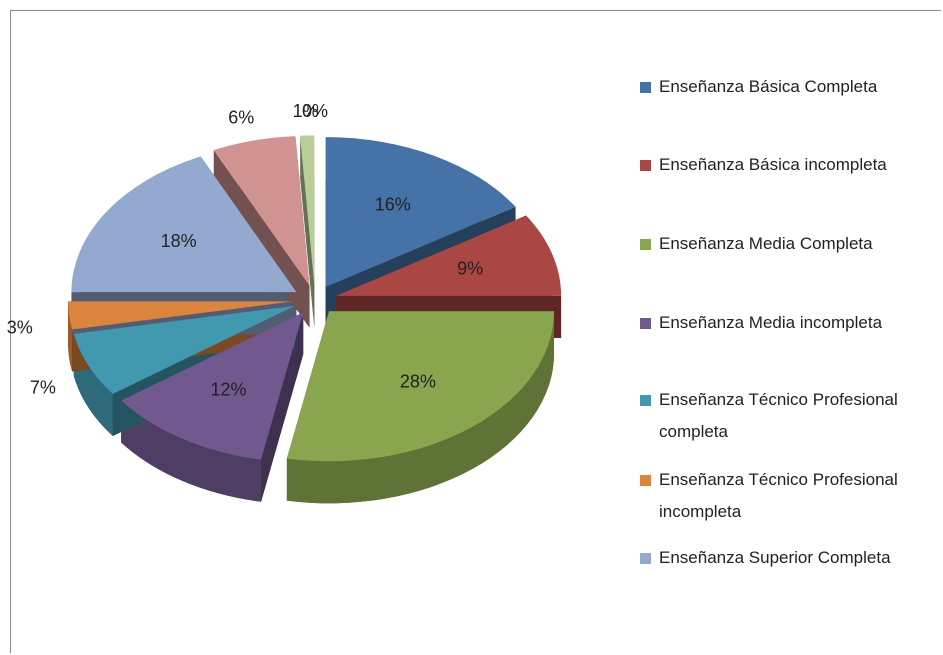 The width and height of the screenshot is (943, 655). What do you see at coordinates (470, 269) in the screenshot?
I see `data-label: 9%` at bounding box center [470, 269].